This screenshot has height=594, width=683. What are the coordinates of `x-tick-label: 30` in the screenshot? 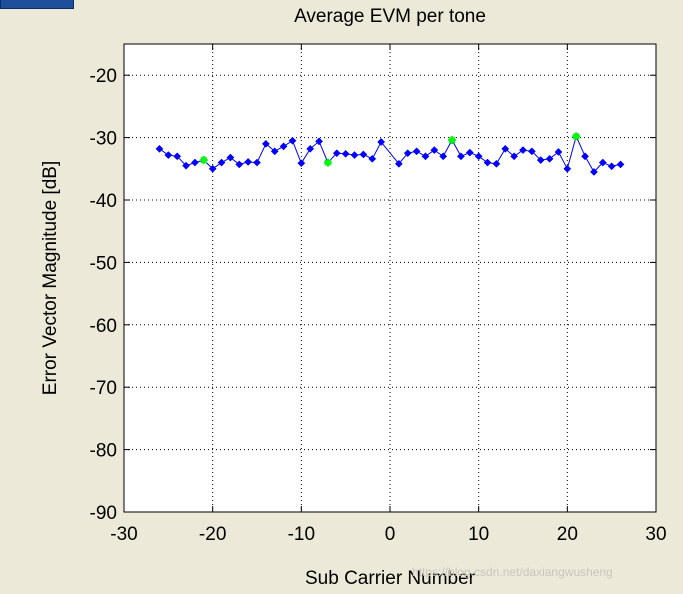 It's located at (655, 534).